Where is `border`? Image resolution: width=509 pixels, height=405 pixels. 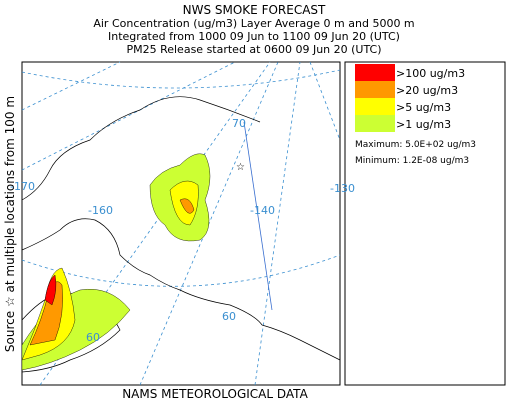
border is located at coordinates (258, 216).